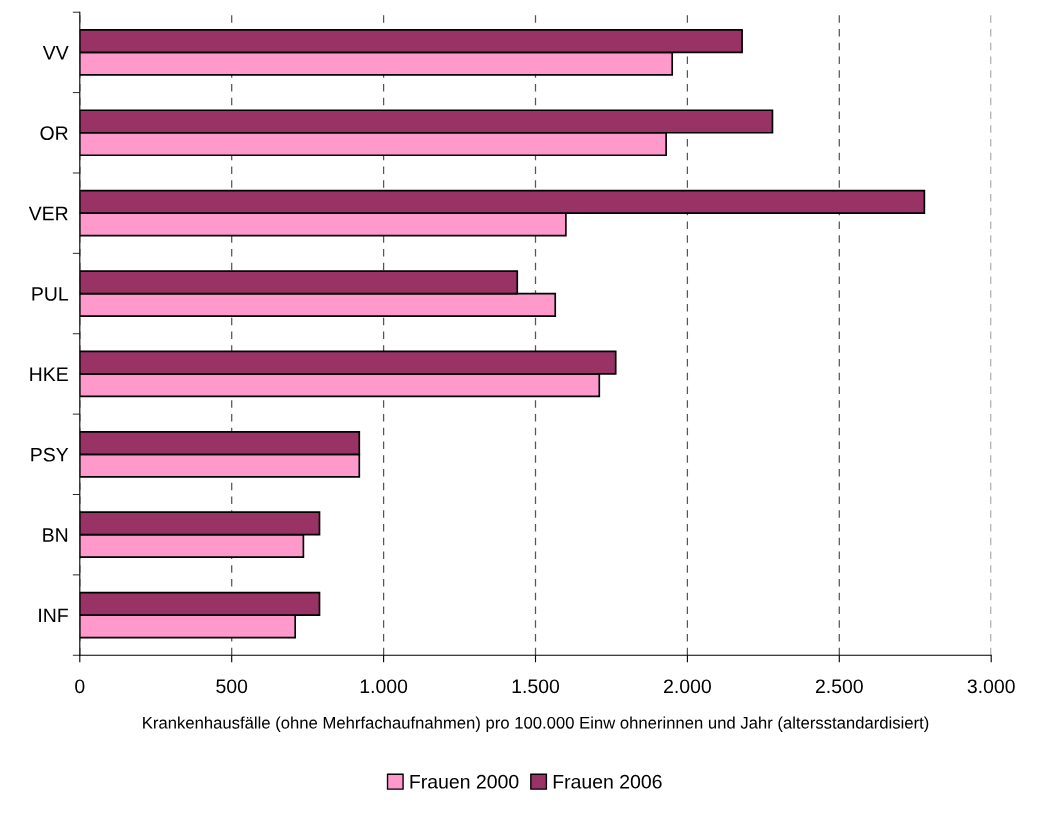 This screenshot has height=814, width=1050. What do you see at coordinates (464, 781) in the screenshot?
I see `legend-label: Frauen 2000` at bounding box center [464, 781].